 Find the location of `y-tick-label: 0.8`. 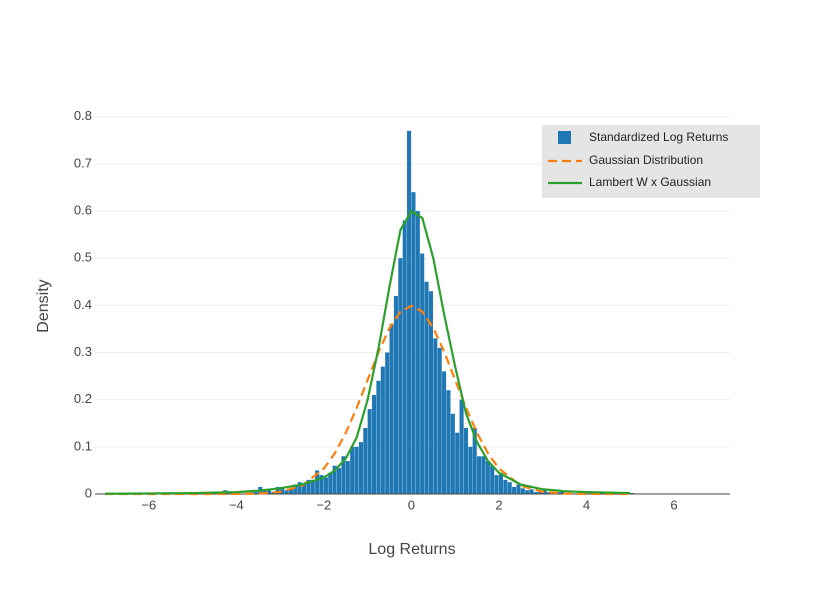

y-tick-label: 0.8 is located at coordinates (83, 115).